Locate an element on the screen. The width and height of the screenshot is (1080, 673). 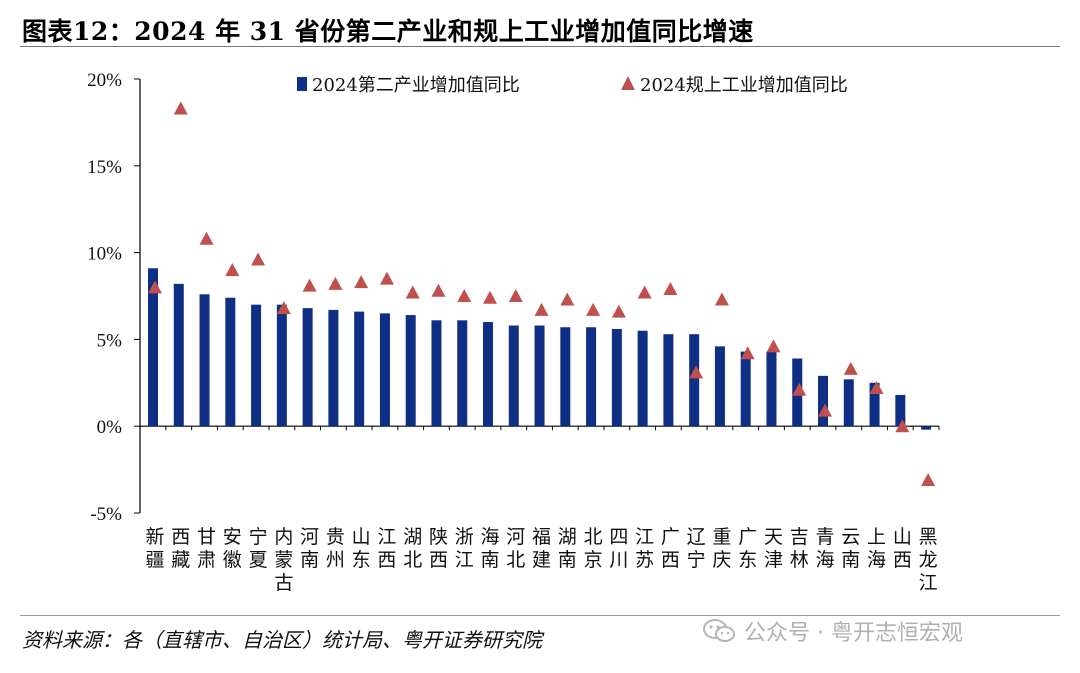
footer-divider is located at coordinates (540, 615).